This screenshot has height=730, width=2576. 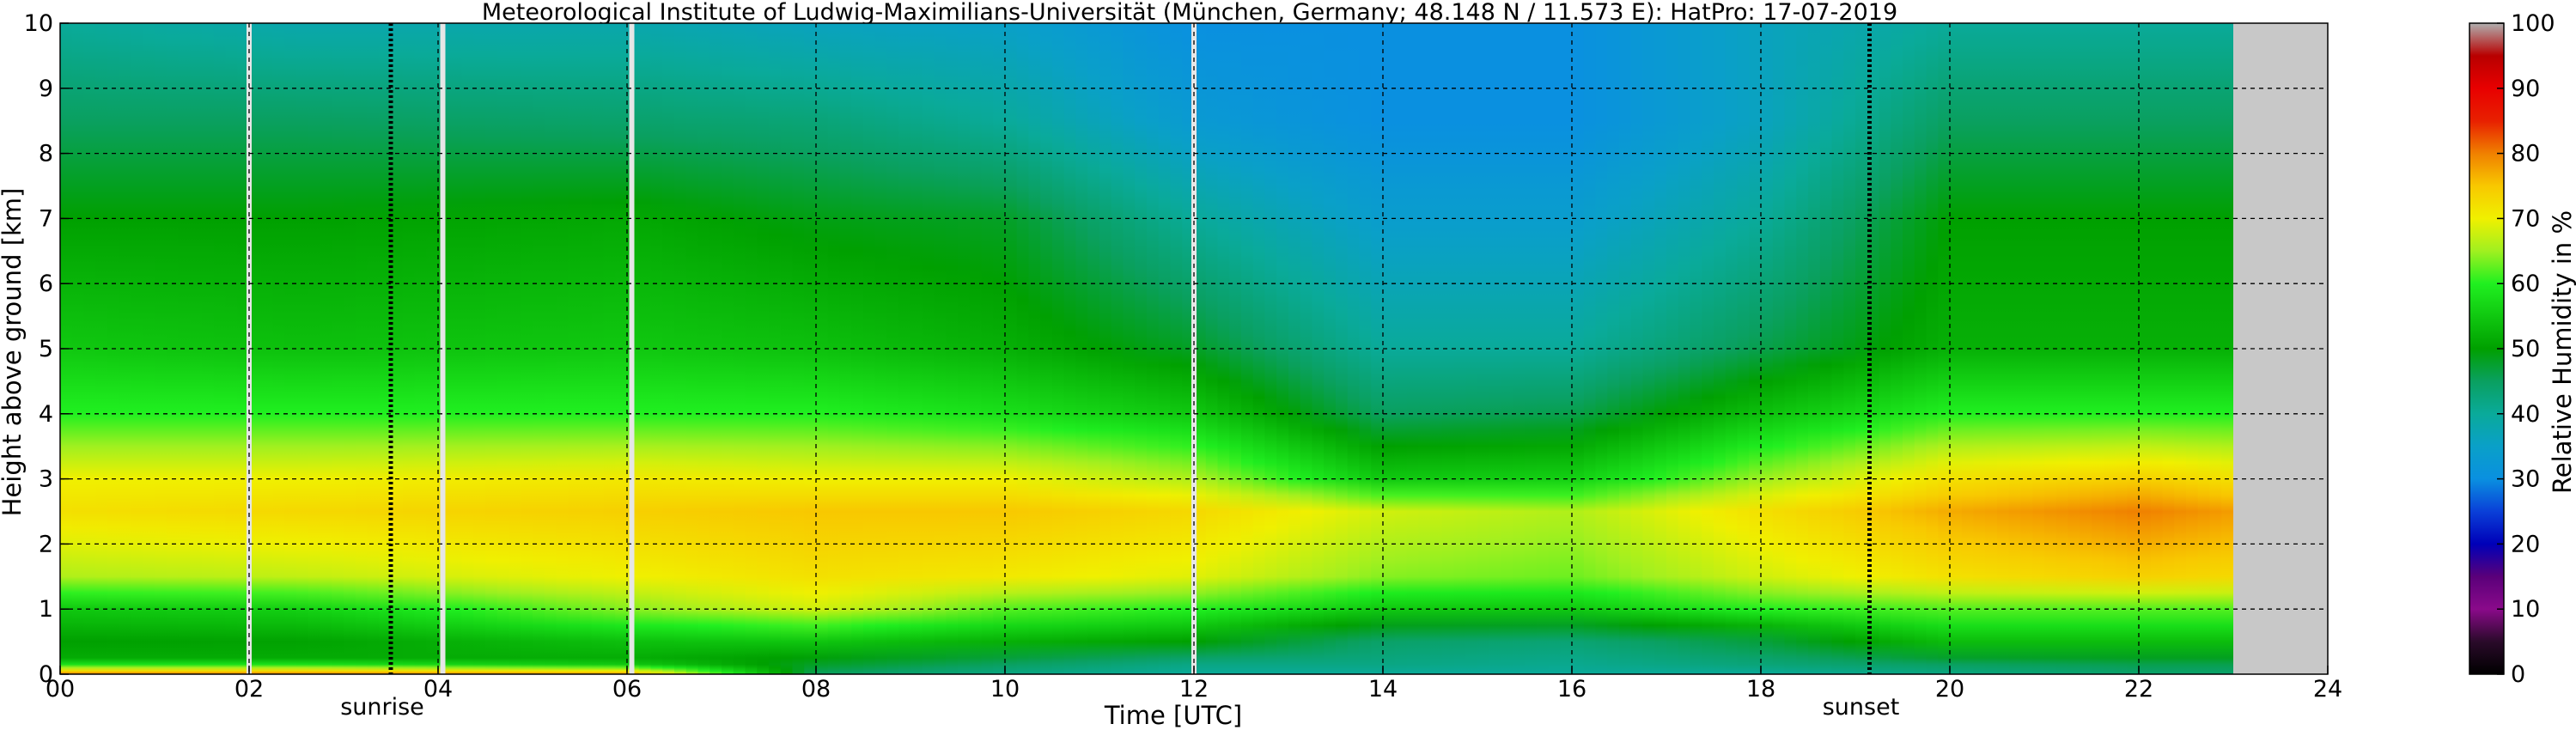 I want to click on x-tick-label: 18, so click(x=1760, y=689).